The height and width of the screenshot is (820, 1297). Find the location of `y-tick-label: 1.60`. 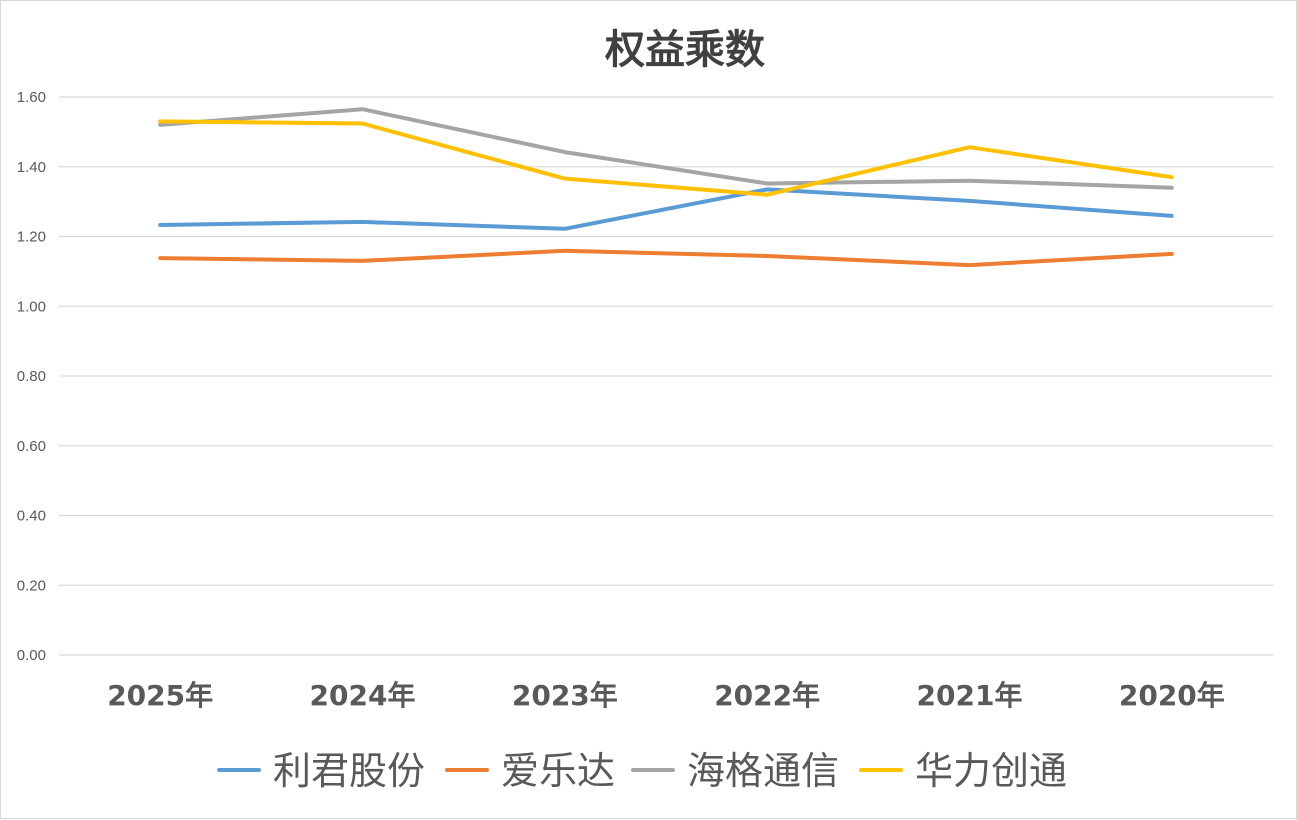

y-tick-label: 1.60 is located at coordinates (31, 97).